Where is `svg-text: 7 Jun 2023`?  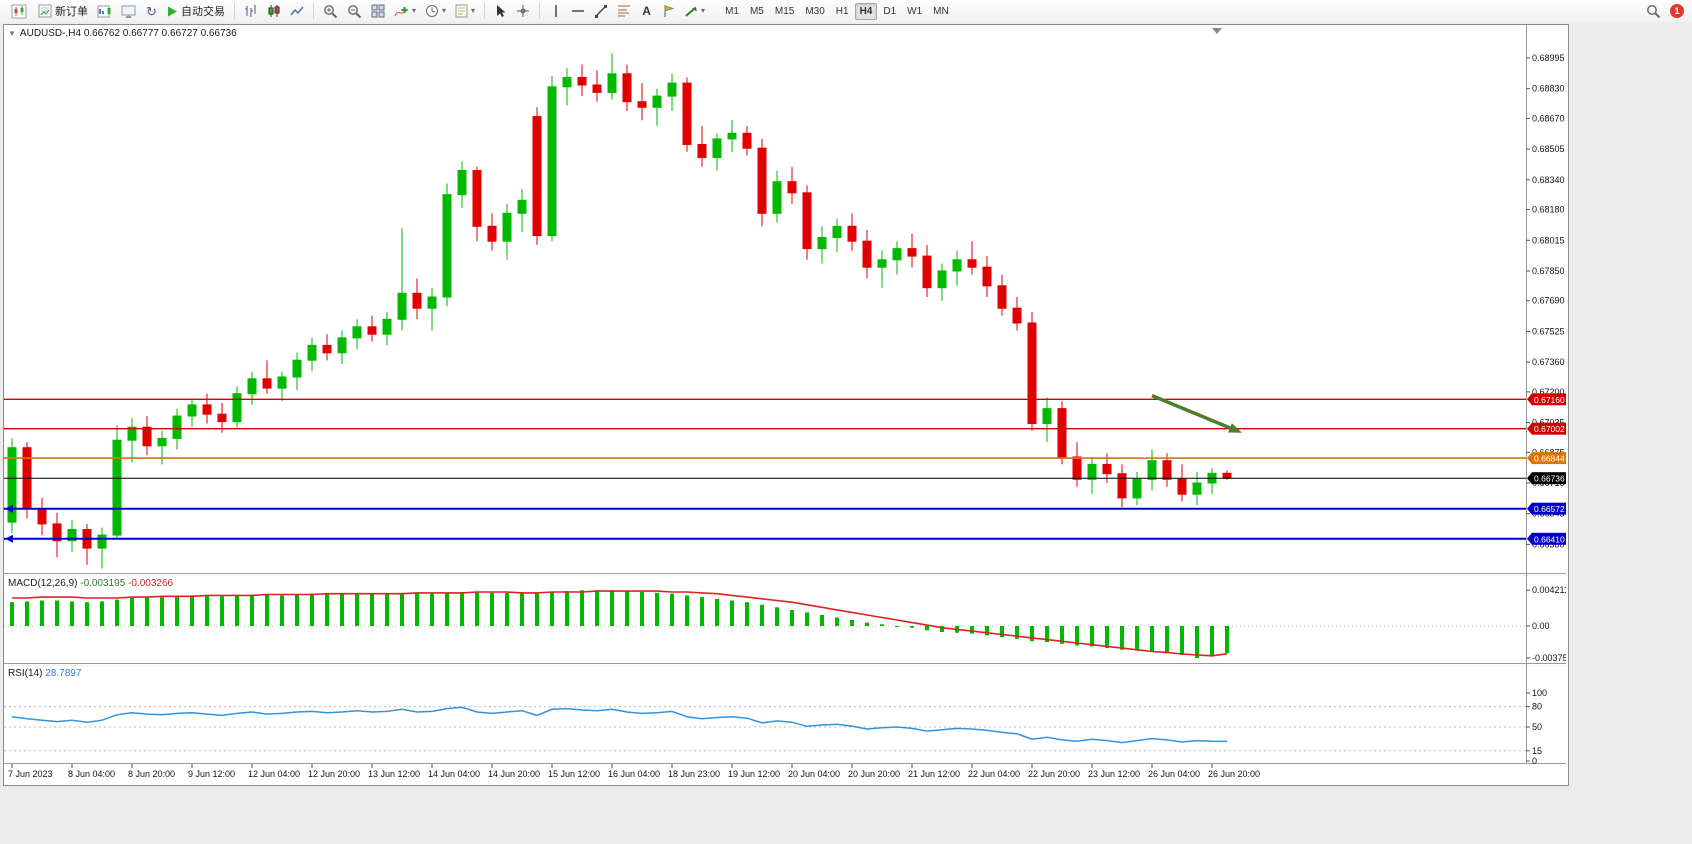
svg-text: 7 Jun 2023 is located at coordinates (30, 774).